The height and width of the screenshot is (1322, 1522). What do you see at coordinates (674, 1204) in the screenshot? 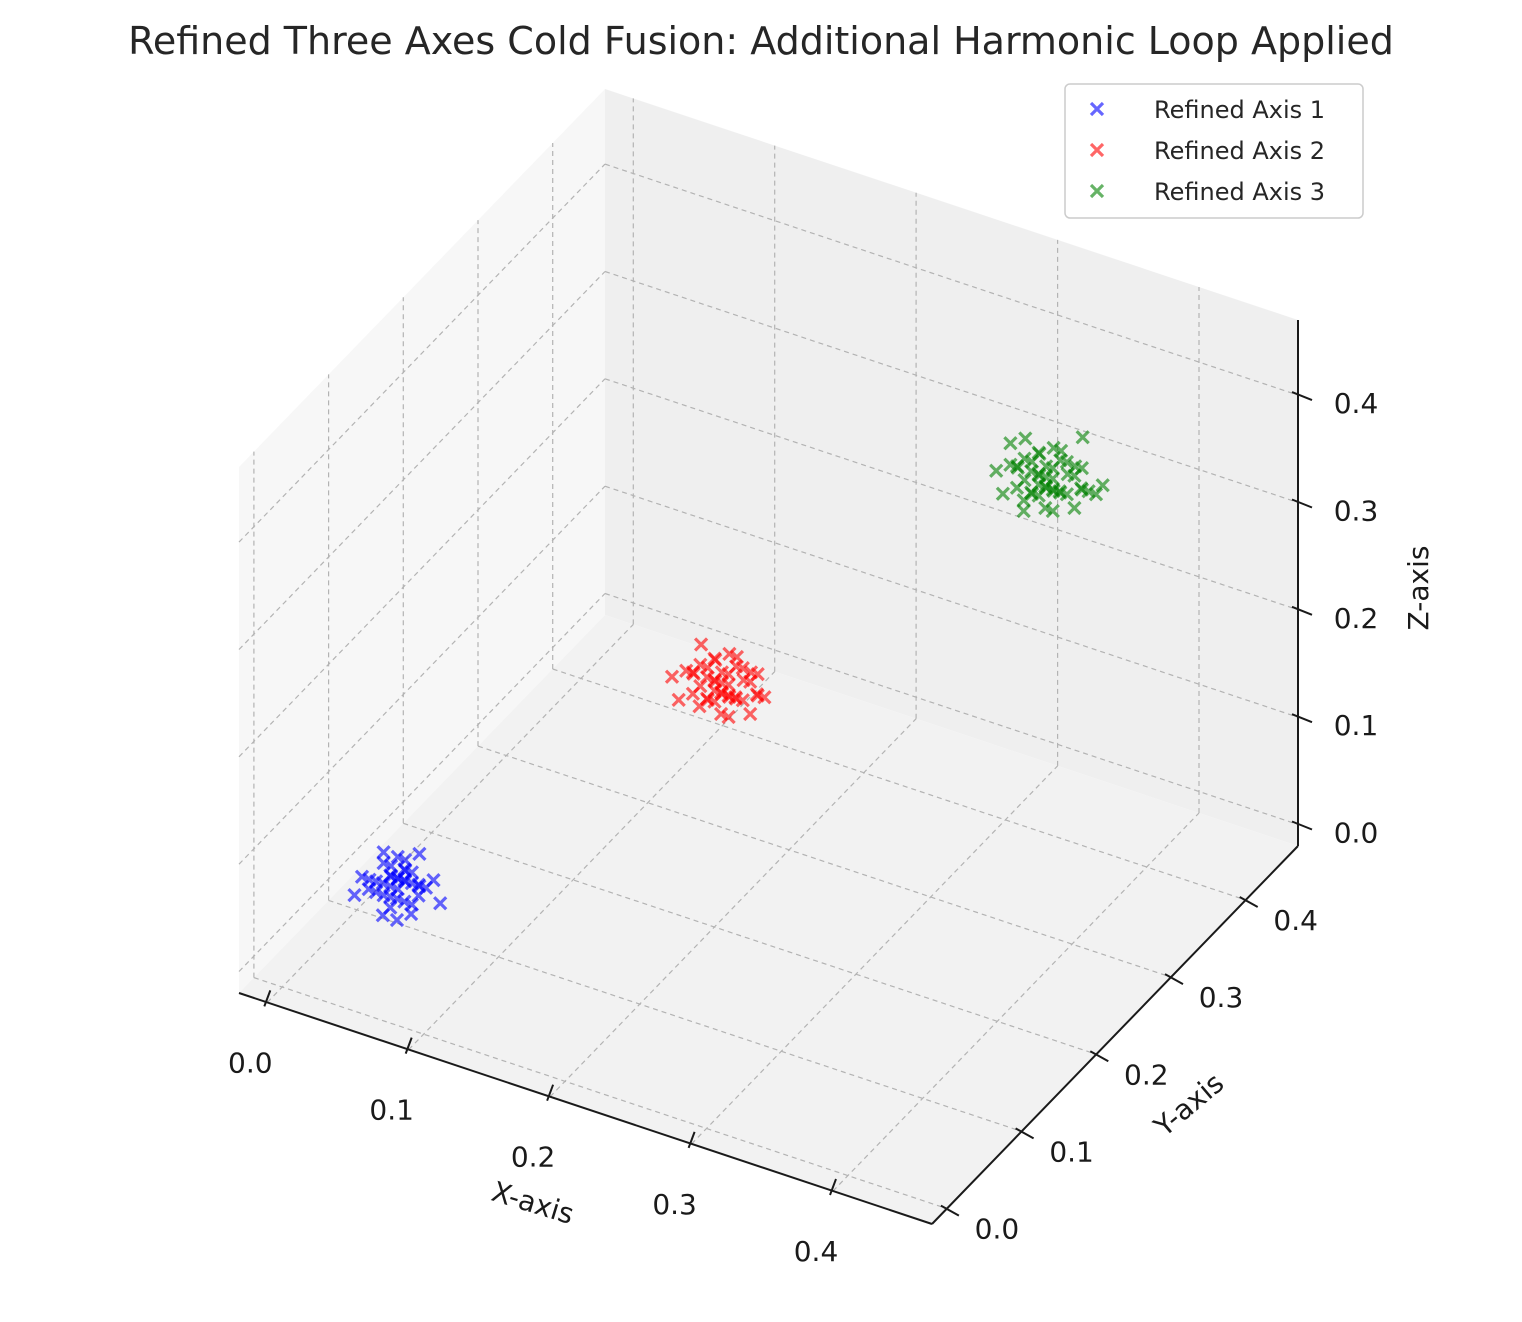
I see `x-tick-label: 0.3` at bounding box center [674, 1204].